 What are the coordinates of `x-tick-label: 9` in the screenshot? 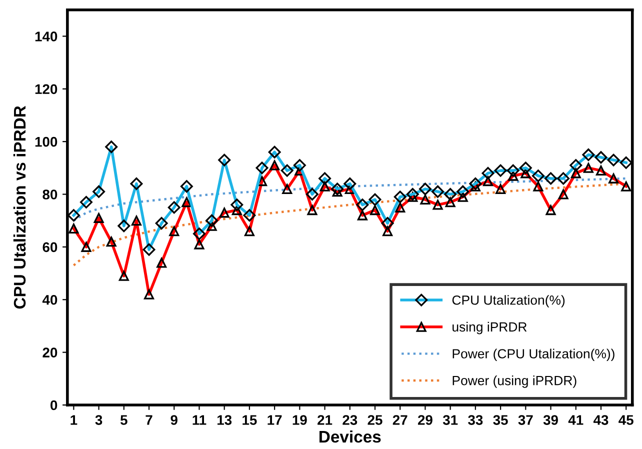 It's located at (174, 420).